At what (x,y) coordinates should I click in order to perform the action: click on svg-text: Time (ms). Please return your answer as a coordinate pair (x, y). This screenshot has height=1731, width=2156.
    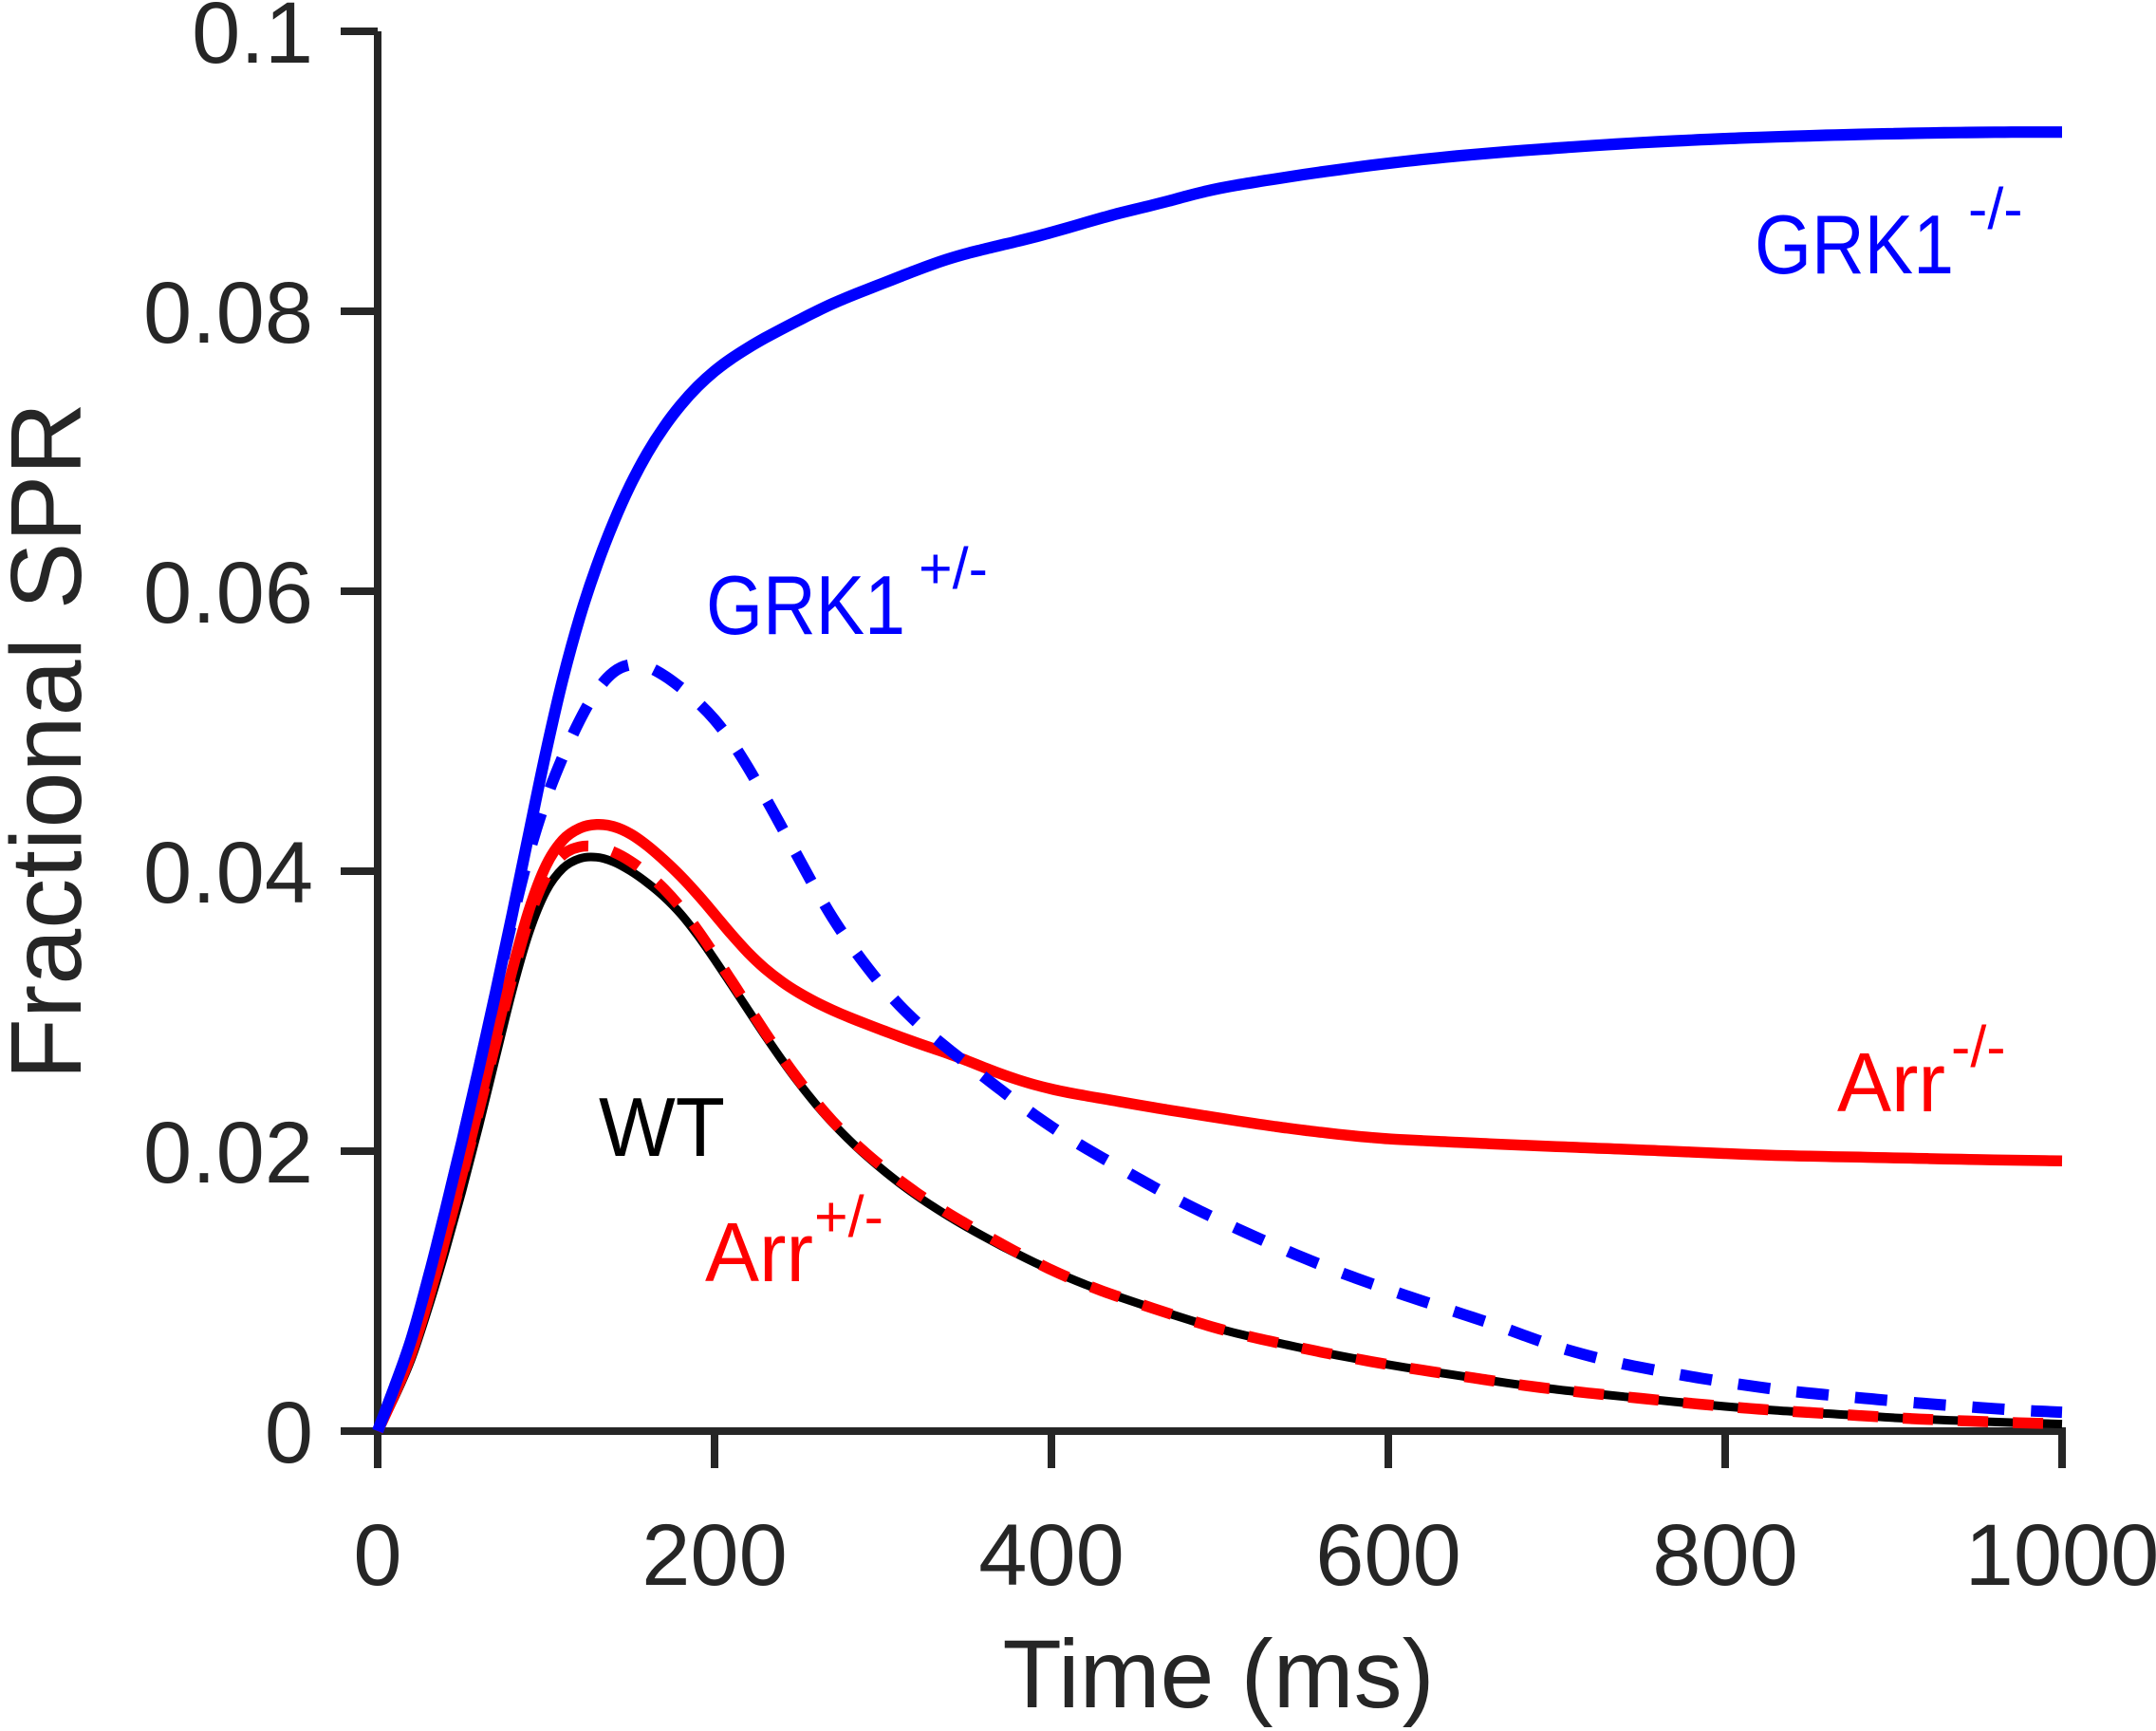
    Looking at the image, I should click on (1218, 1674).